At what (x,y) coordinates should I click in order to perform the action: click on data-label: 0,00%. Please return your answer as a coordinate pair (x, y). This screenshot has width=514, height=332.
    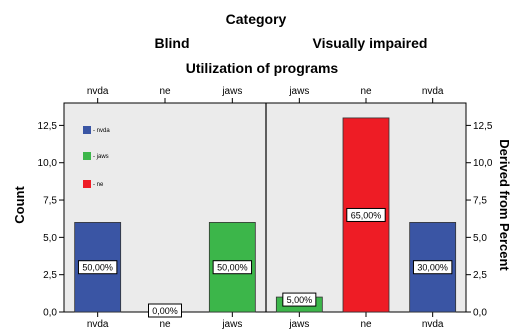
    Looking at the image, I should click on (165, 311).